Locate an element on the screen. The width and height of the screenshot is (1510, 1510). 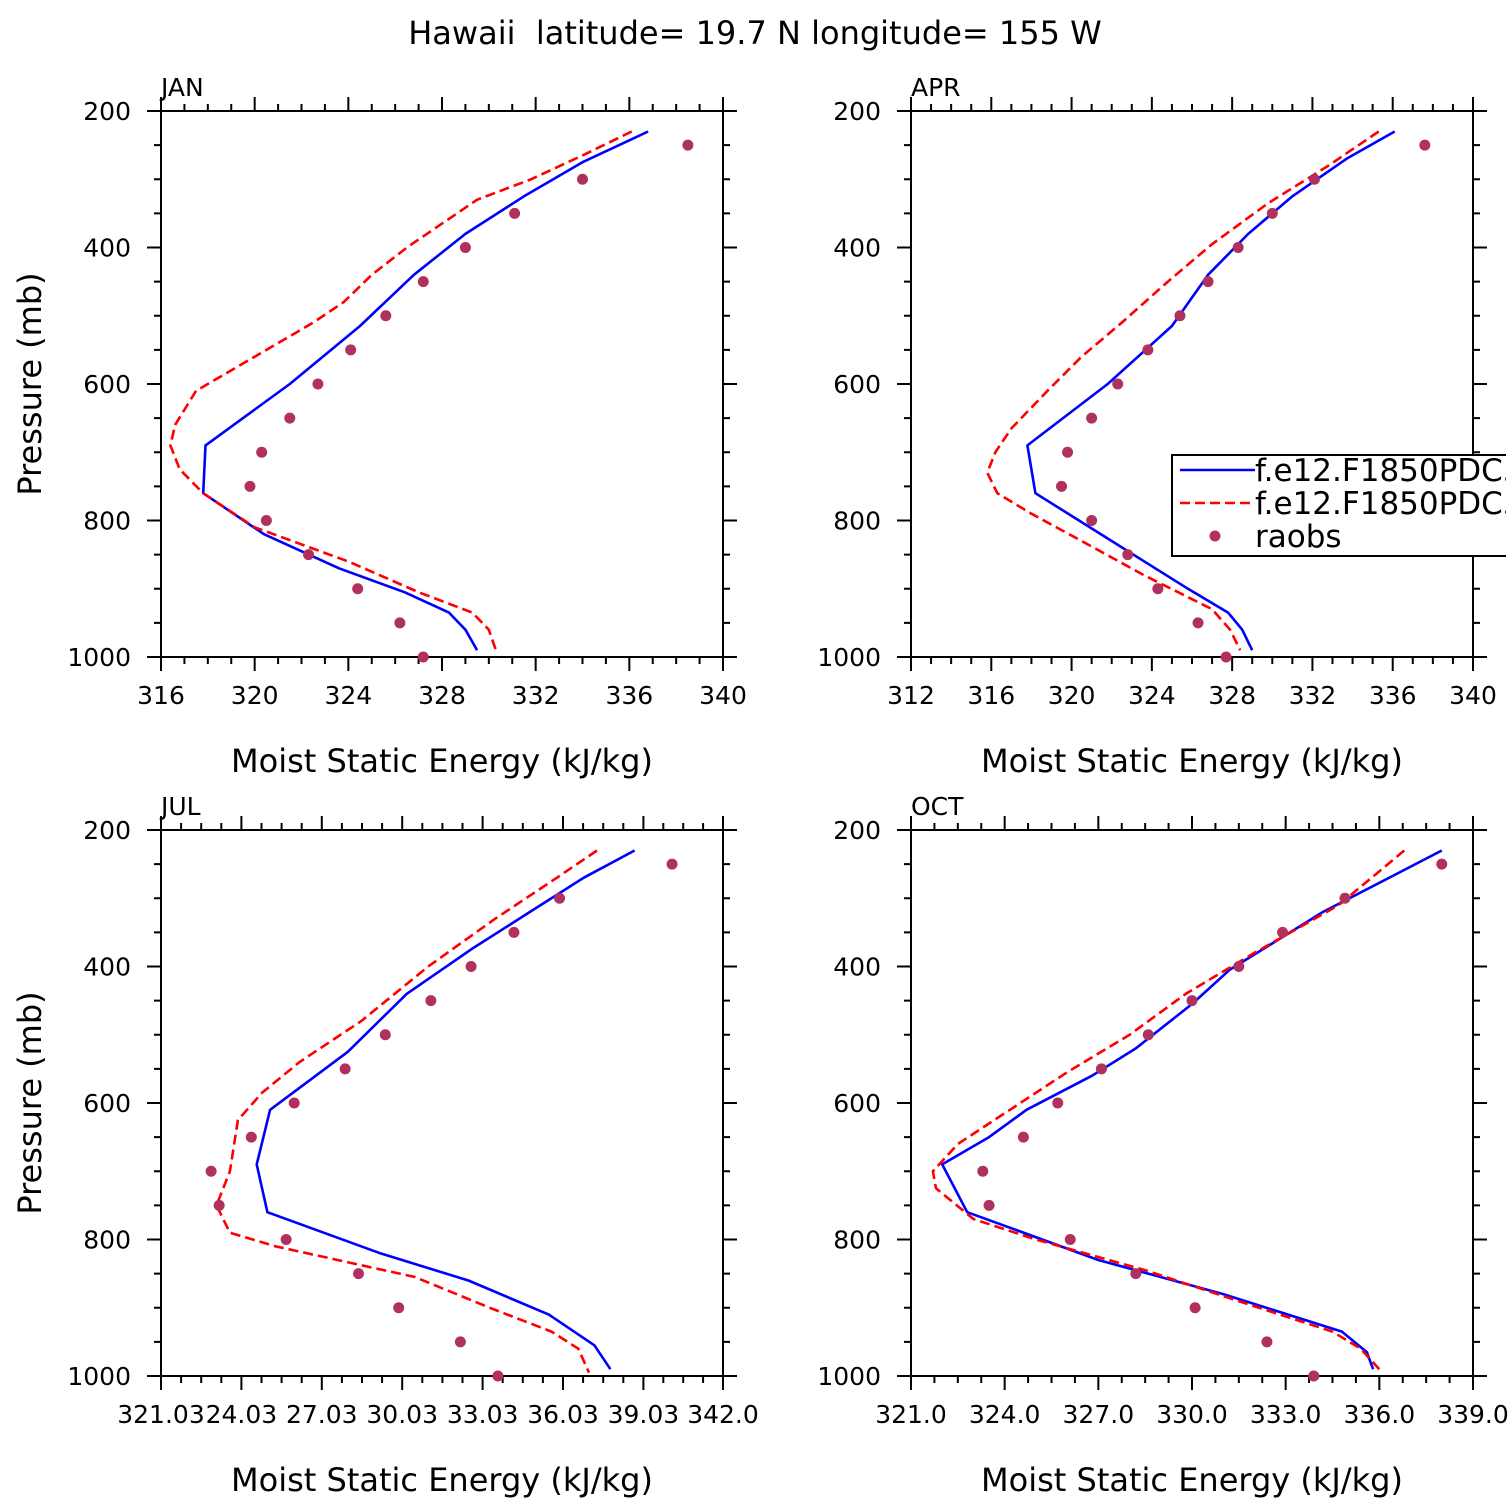
y-axis-label: Pressure (mb) is located at coordinates (30, 383).